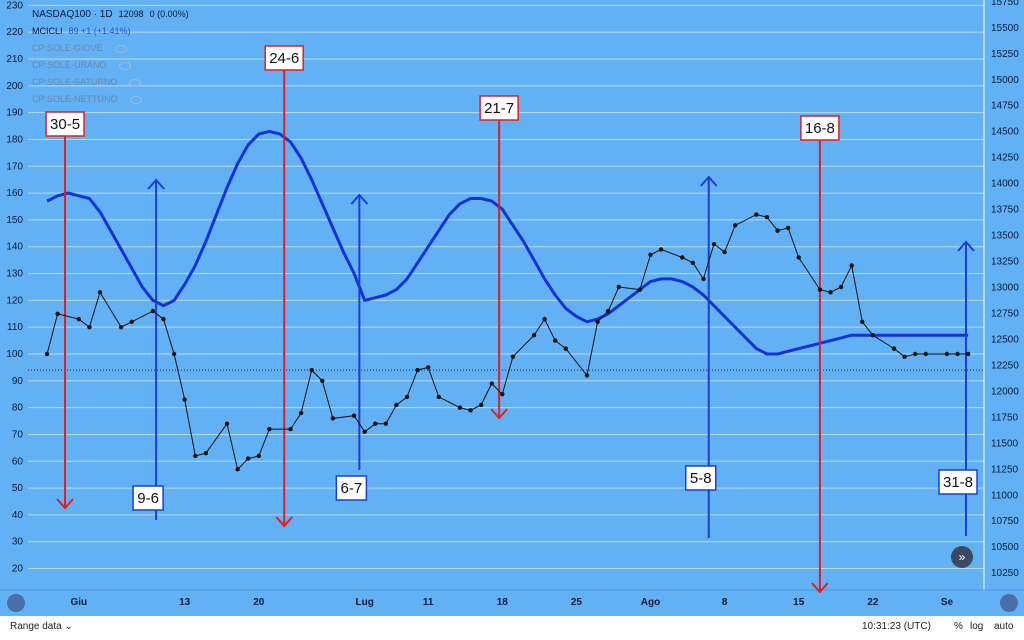  Describe the element at coordinates (72, 14) in the screenshot. I see `symbol-name: NASDAQ100 · 1D` at that location.